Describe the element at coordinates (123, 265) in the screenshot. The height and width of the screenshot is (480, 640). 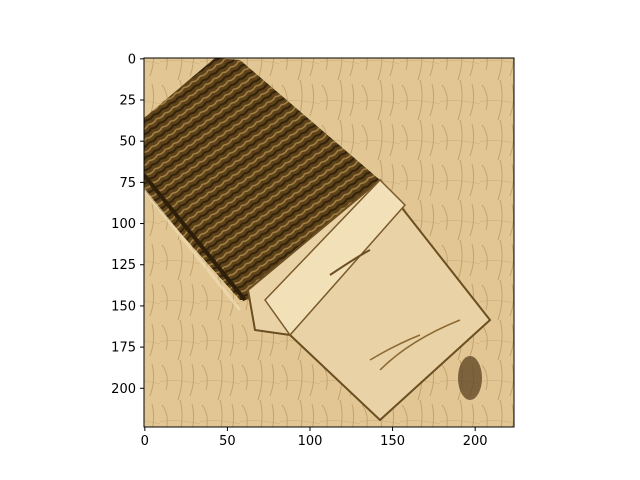
I see `y-tick-label: 125` at that location.